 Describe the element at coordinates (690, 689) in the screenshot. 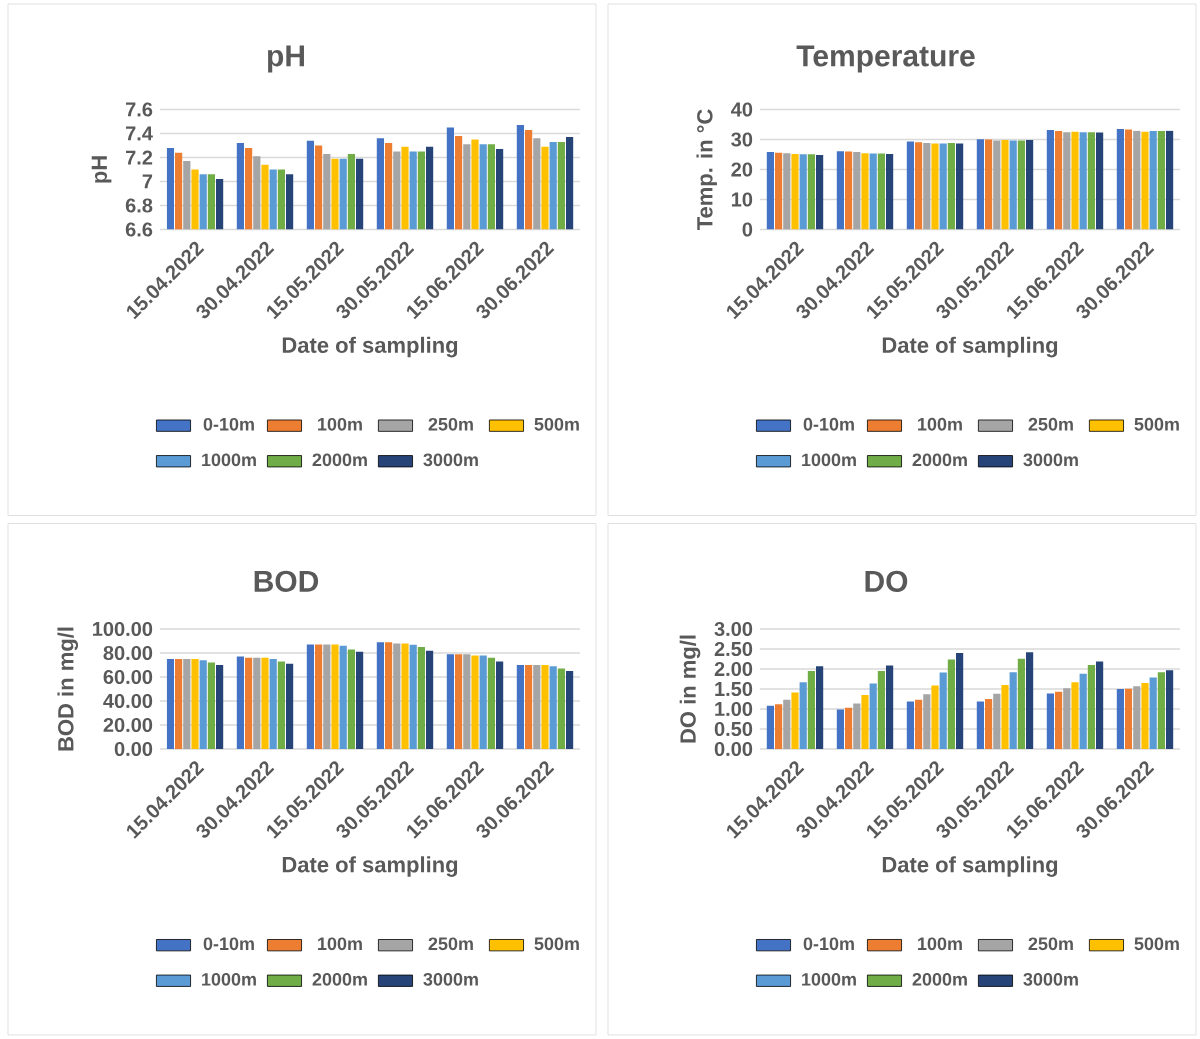

I see `y-axis-title: DO in mg/l` at that location.